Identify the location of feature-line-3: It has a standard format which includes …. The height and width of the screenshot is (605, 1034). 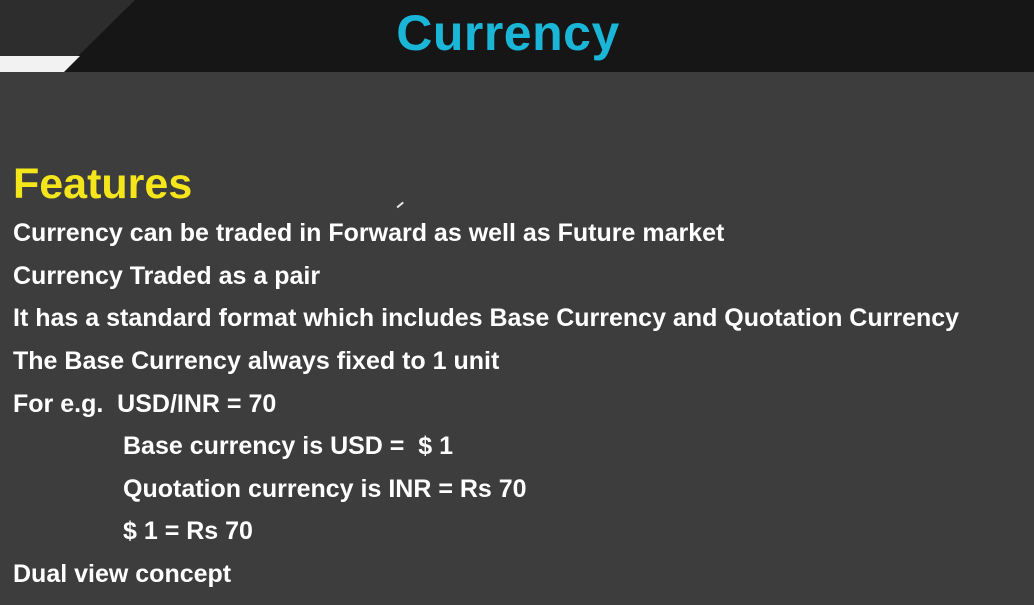
(486, 318).